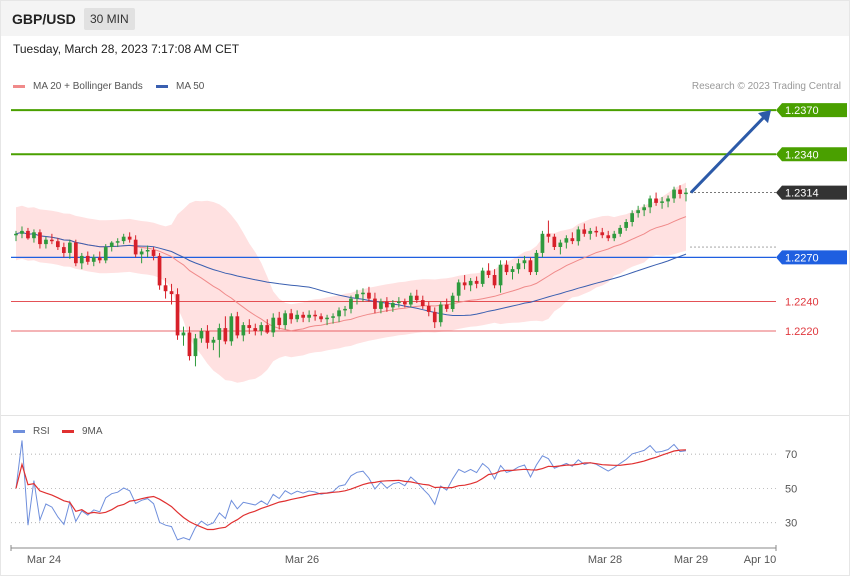  Describe the element at coordinates (44, 560) in the screenshot. I see `time-axis-label: Mar 24` at that location.